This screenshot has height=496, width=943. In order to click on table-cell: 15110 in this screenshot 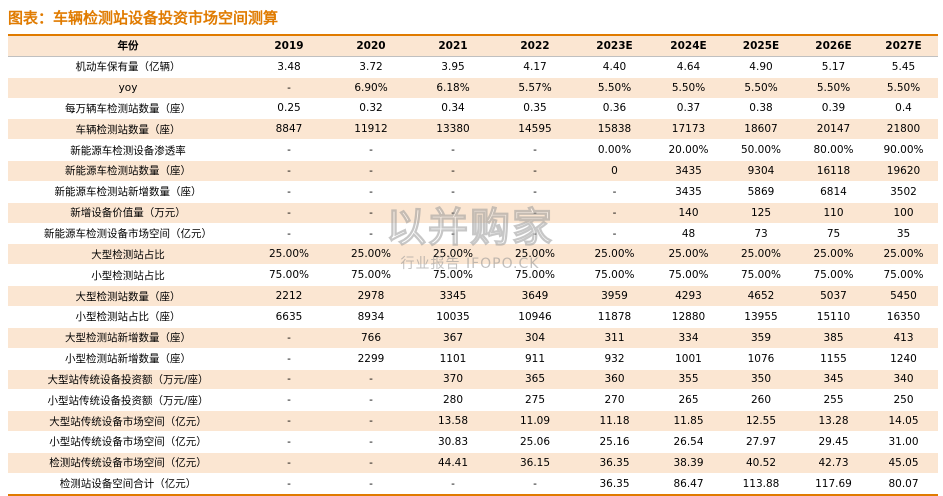, I will do `click(833, 317)`.